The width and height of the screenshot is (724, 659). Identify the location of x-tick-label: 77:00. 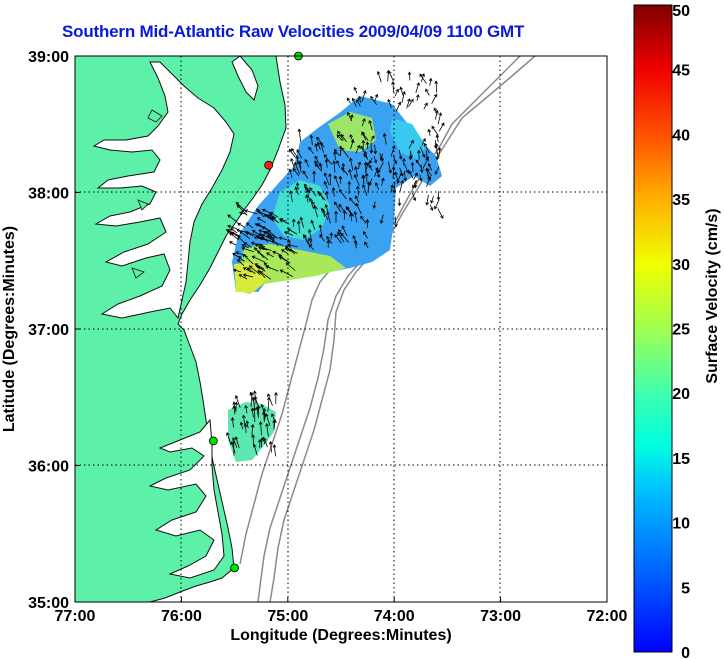
(75, 616).